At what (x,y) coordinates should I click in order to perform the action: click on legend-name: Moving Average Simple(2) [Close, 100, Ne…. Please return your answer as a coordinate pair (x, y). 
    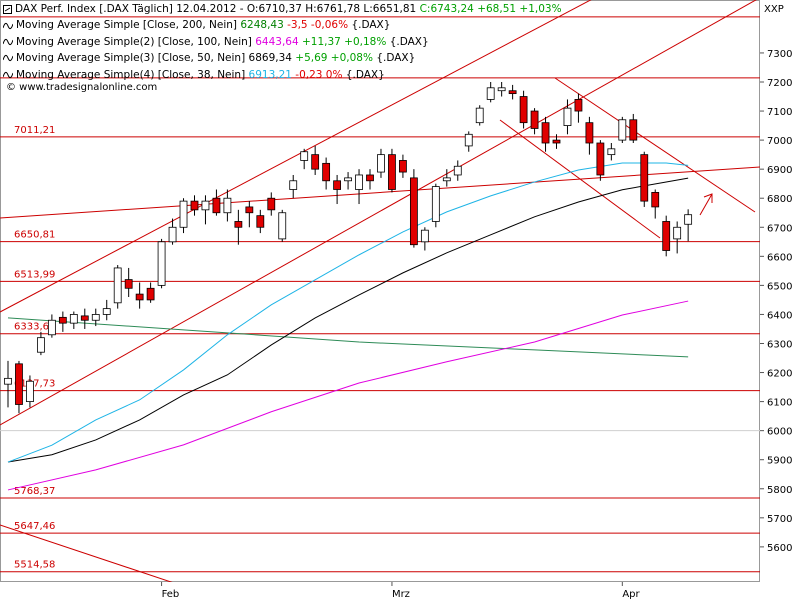
    Looking at the image, I should click on (134, 41).